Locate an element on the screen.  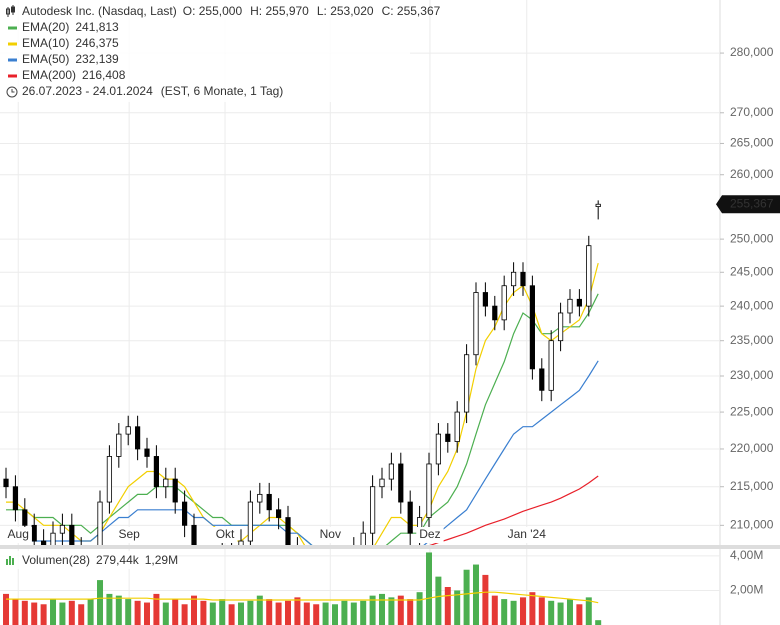
ohlc-label: O: 255,000 is located at coordinates (213, 11).